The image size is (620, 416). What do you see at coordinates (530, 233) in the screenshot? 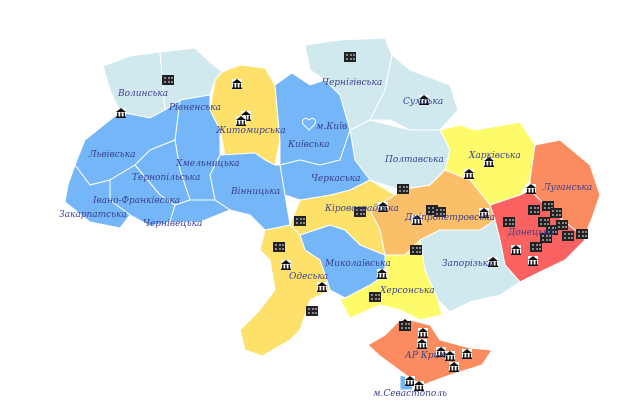
I see `label-donetska: Донецька` at bounding box center [530, 233].